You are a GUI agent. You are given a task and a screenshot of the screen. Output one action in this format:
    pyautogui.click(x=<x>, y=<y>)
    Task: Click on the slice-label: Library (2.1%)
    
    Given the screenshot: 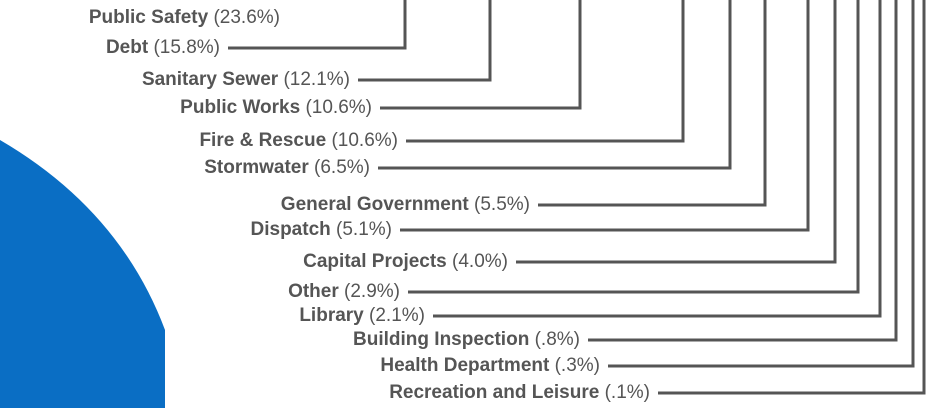 What is the action you would take?
    pyautogui.click(x=362, y=315)
    